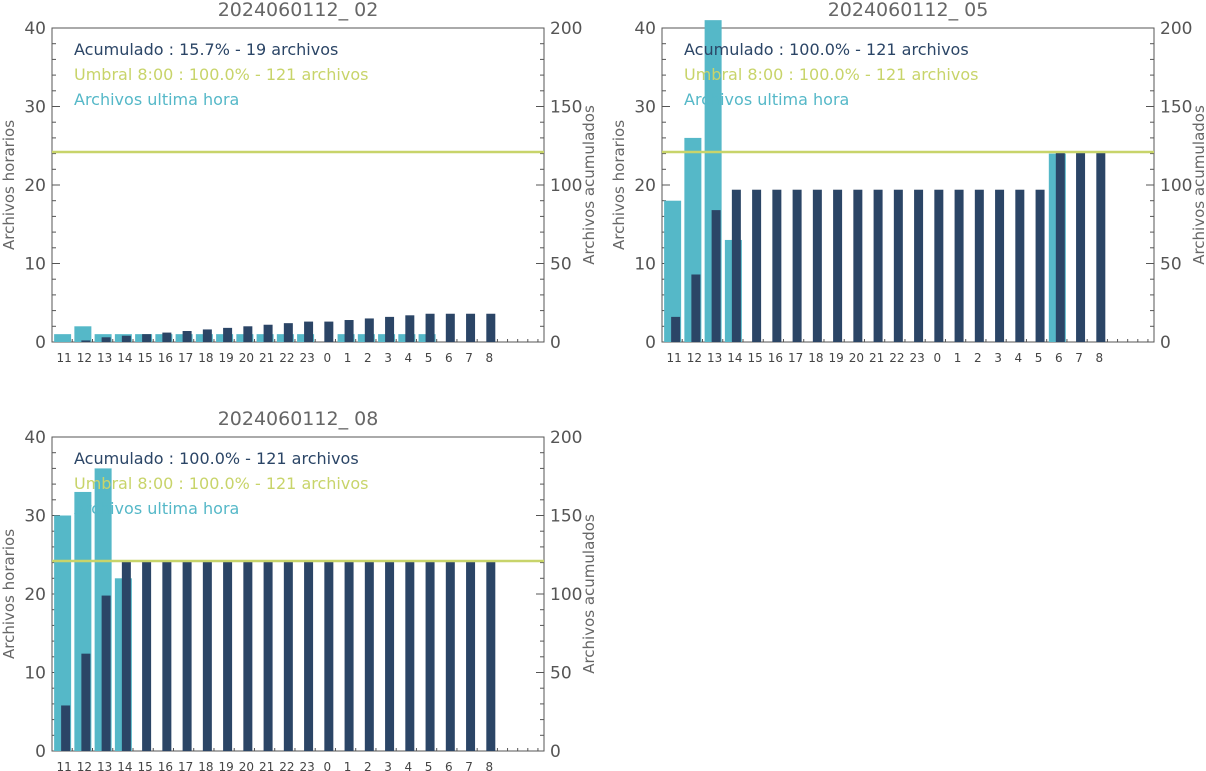  What do you see at coordinates (589, 185) in the screenshot?
I see `right-axis-title: Archivos acumulados` at bounding box center [589, 185].